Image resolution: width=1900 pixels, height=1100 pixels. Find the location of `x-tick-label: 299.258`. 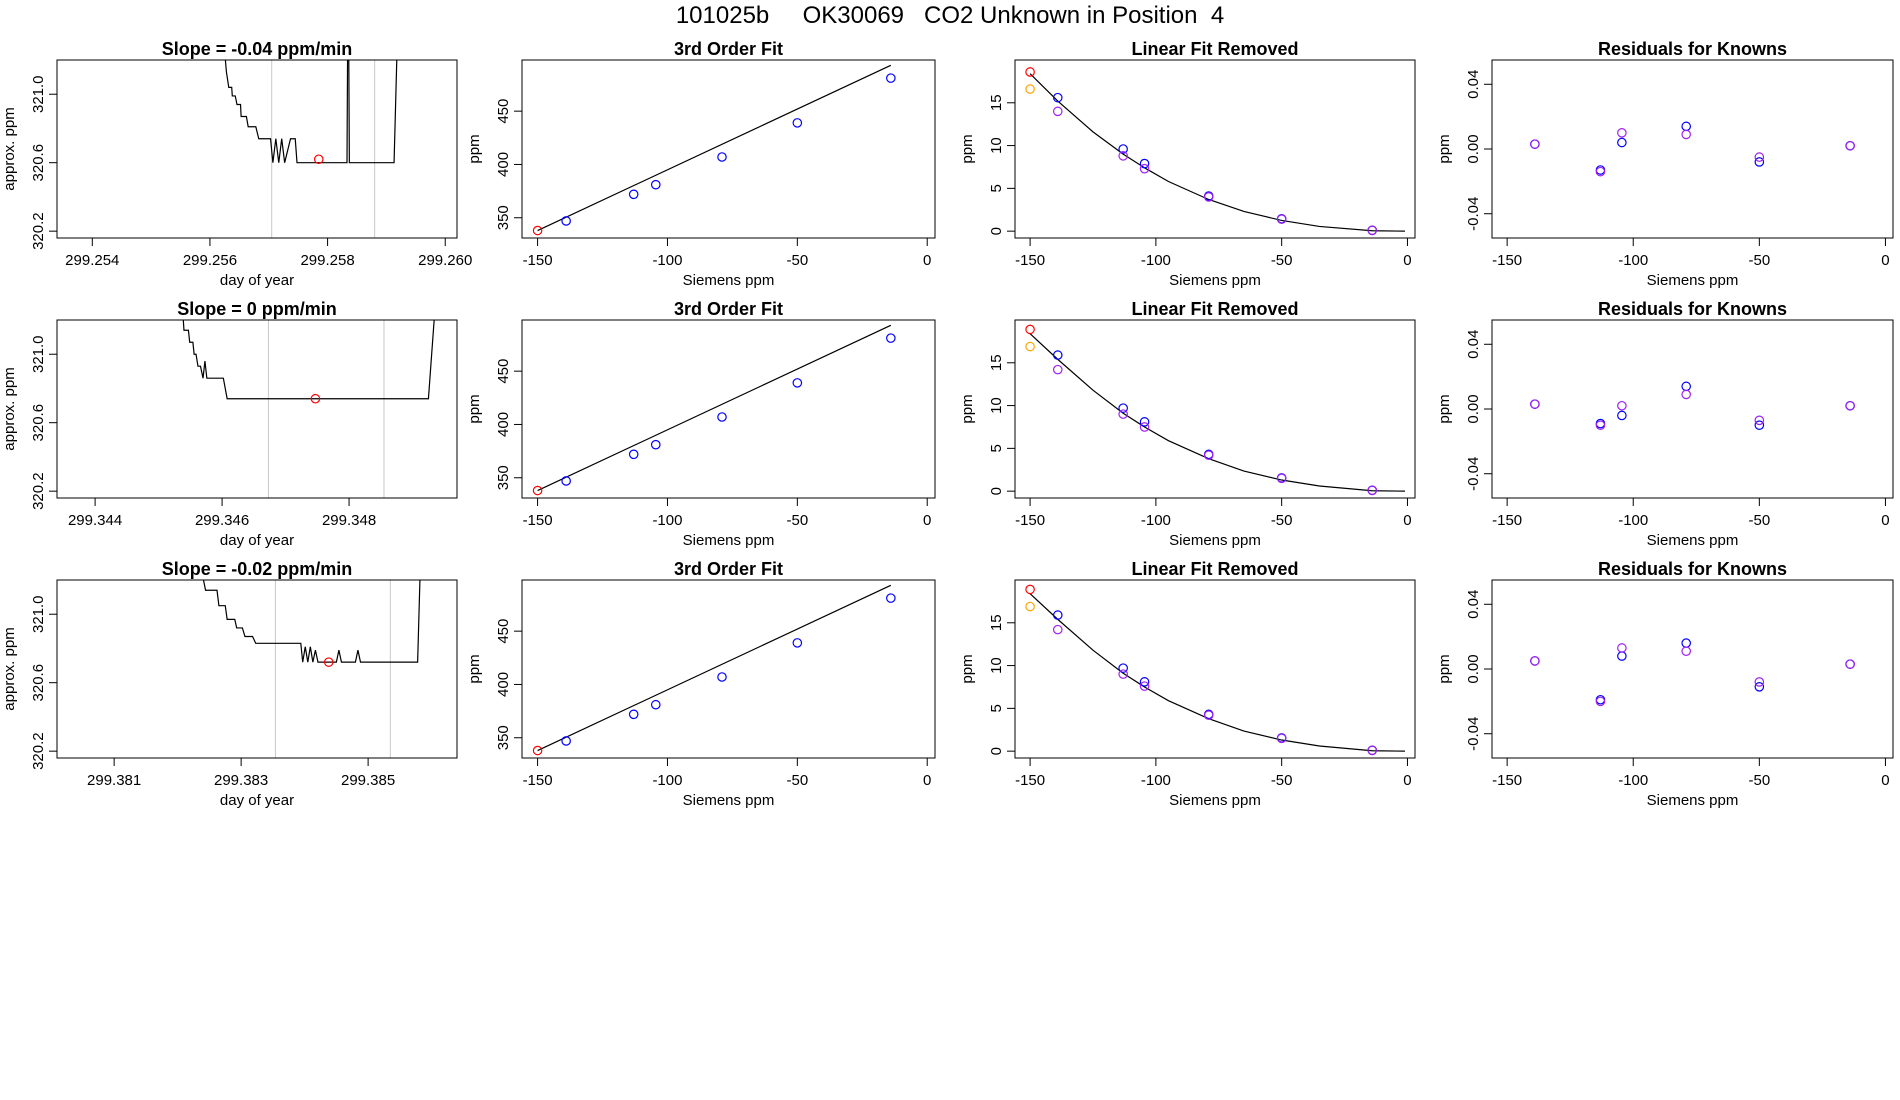

x-tick-label: 299.258 is located at coordinates (327, 260).